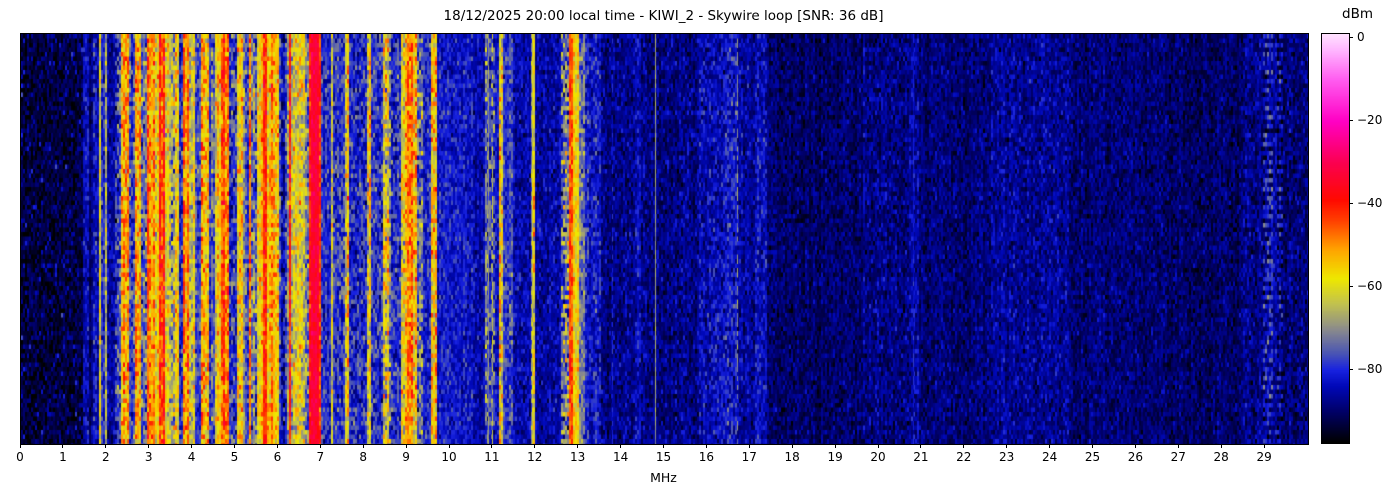 The height and width of the screenshot is (500, 1400). What do you see at coordinates (1370, 369) in the screenshot?
I see `colorbar-tick-label: −80` at bounding box center [1370, 369].